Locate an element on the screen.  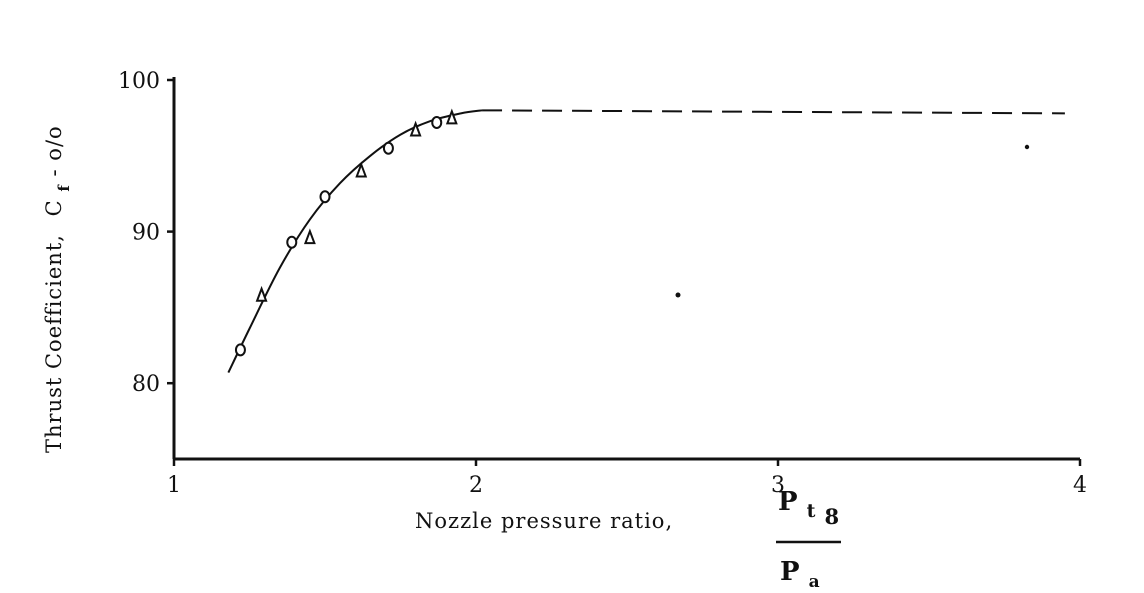
x-tick-label: 3 is located at coordinates (778, 485).